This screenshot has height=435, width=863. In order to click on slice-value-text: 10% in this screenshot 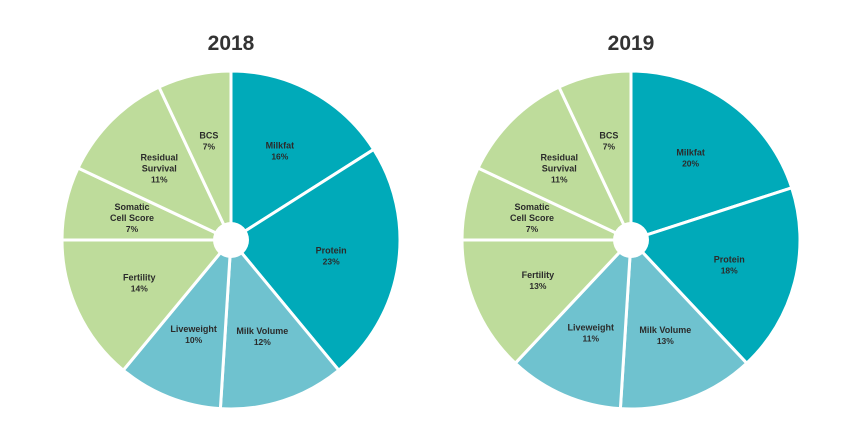, I will do `click(193, 340)`.